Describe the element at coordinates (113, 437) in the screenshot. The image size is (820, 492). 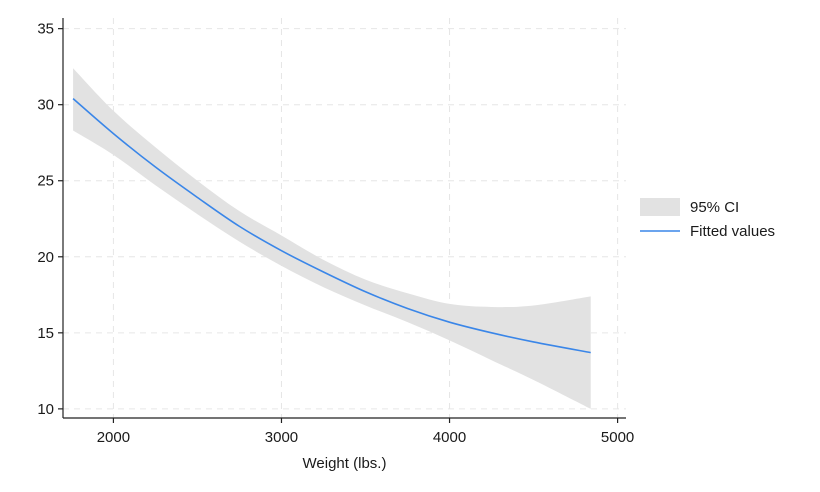
I see `x-tick-label: 2000` at that location.